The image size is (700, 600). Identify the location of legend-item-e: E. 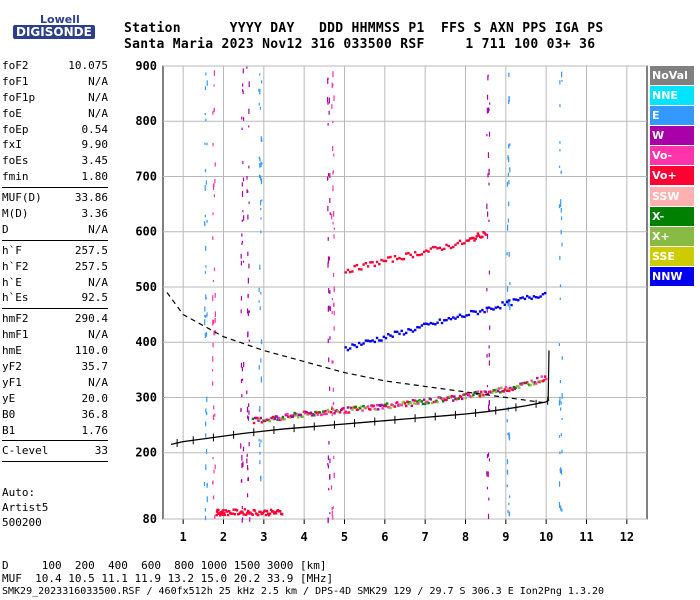
(672, 116).